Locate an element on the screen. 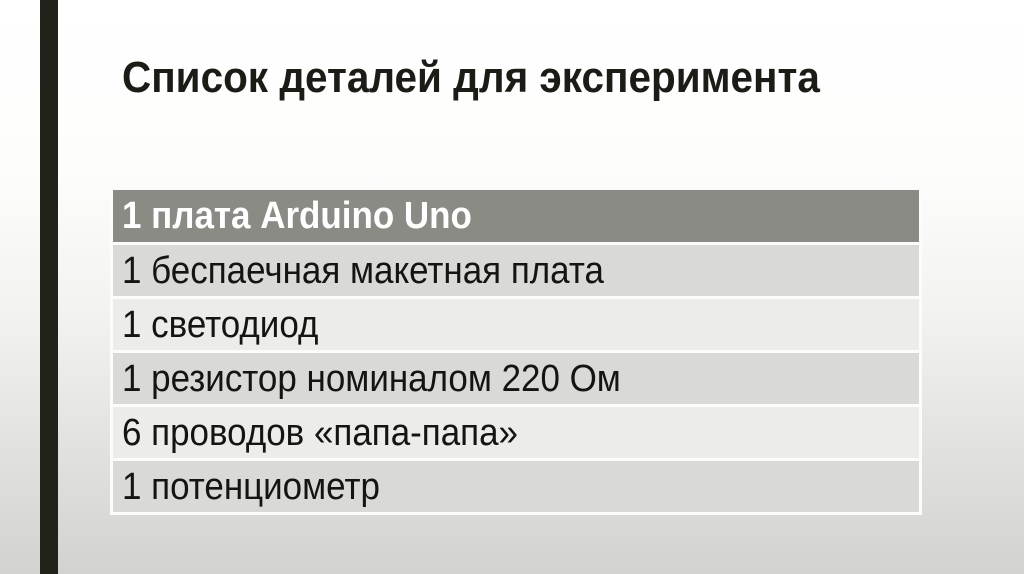 This screenshot has width=1024, height=574. table-row: 1 беспаечная макетная плата is located at coordinates (516, 270).